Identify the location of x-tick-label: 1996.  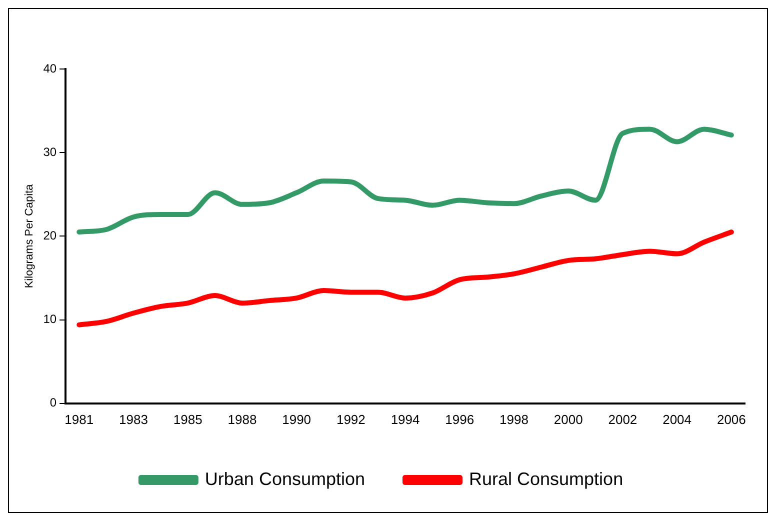
(459, 419).